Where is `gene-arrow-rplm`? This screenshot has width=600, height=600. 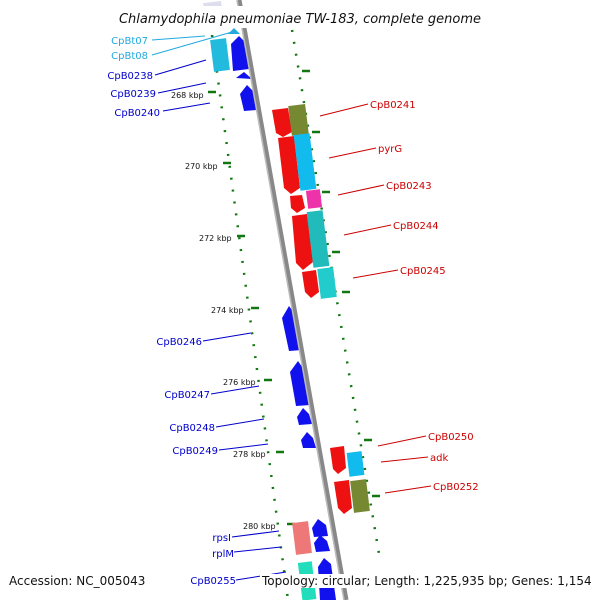
gene-arrow-rplm is located at coordinates (322, 543).